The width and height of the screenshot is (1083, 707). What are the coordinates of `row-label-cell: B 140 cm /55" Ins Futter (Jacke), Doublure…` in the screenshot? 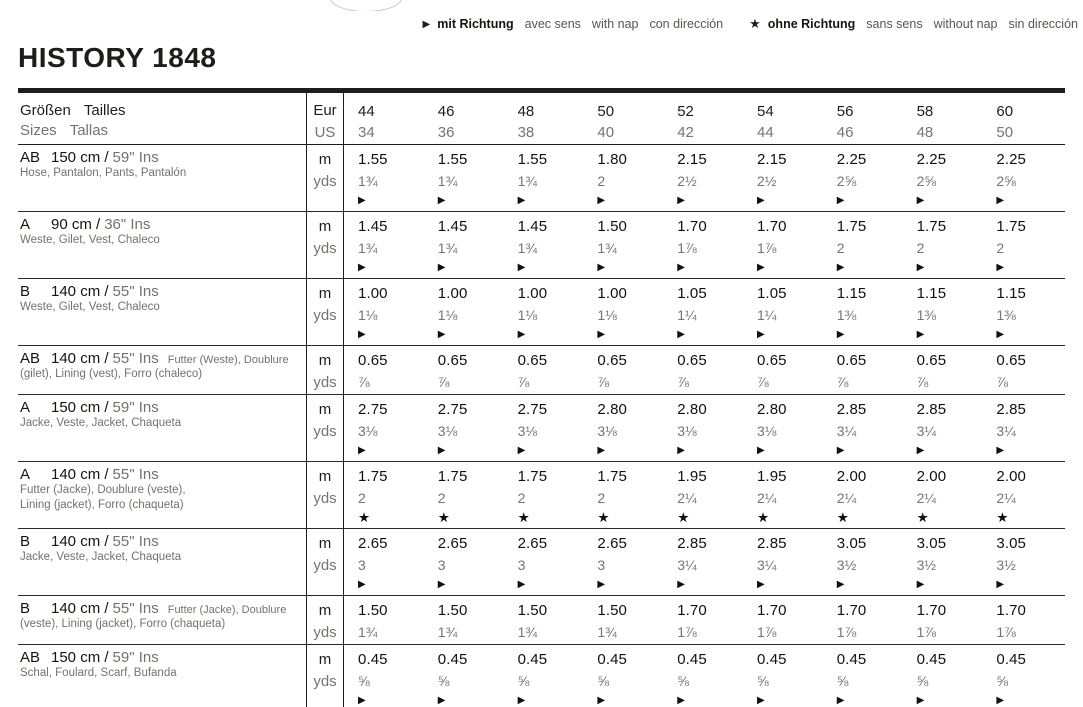 It's located at (162, 620).